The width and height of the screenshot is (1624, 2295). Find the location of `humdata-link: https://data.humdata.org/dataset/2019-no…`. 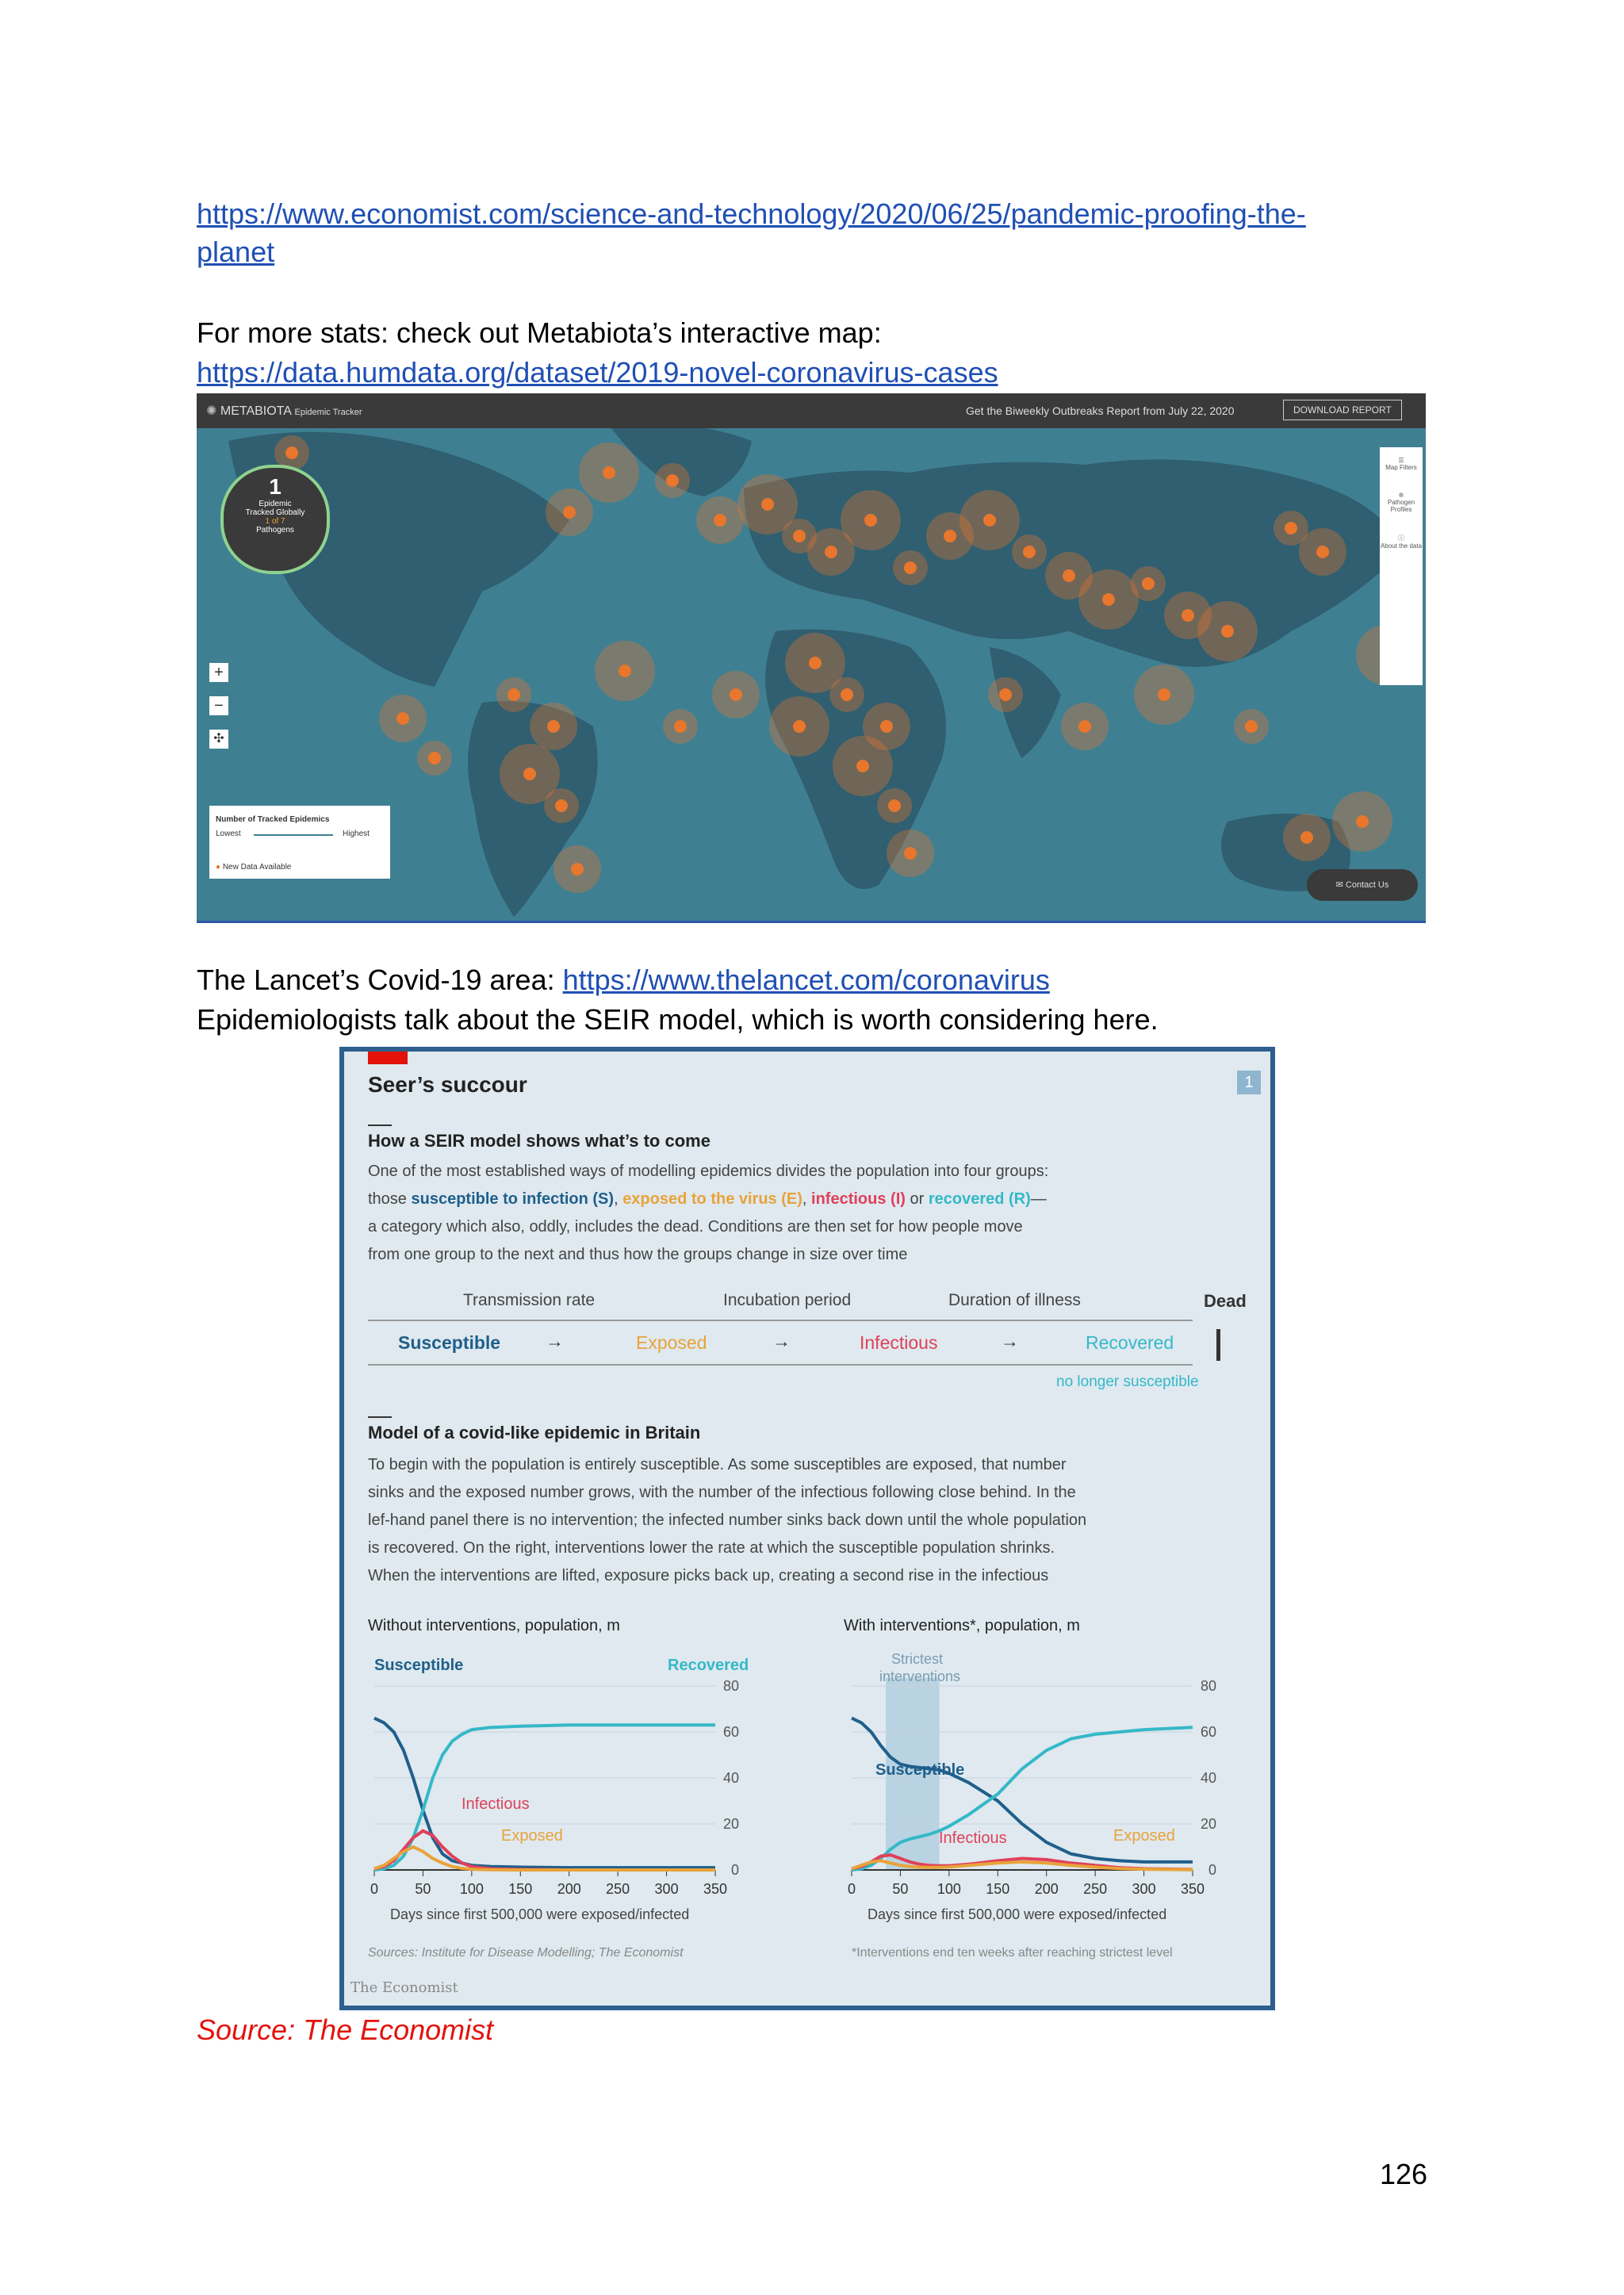

humdata-link: https://data.humdata.org/dataset/2019-no… is located at coordinates (597, 372).